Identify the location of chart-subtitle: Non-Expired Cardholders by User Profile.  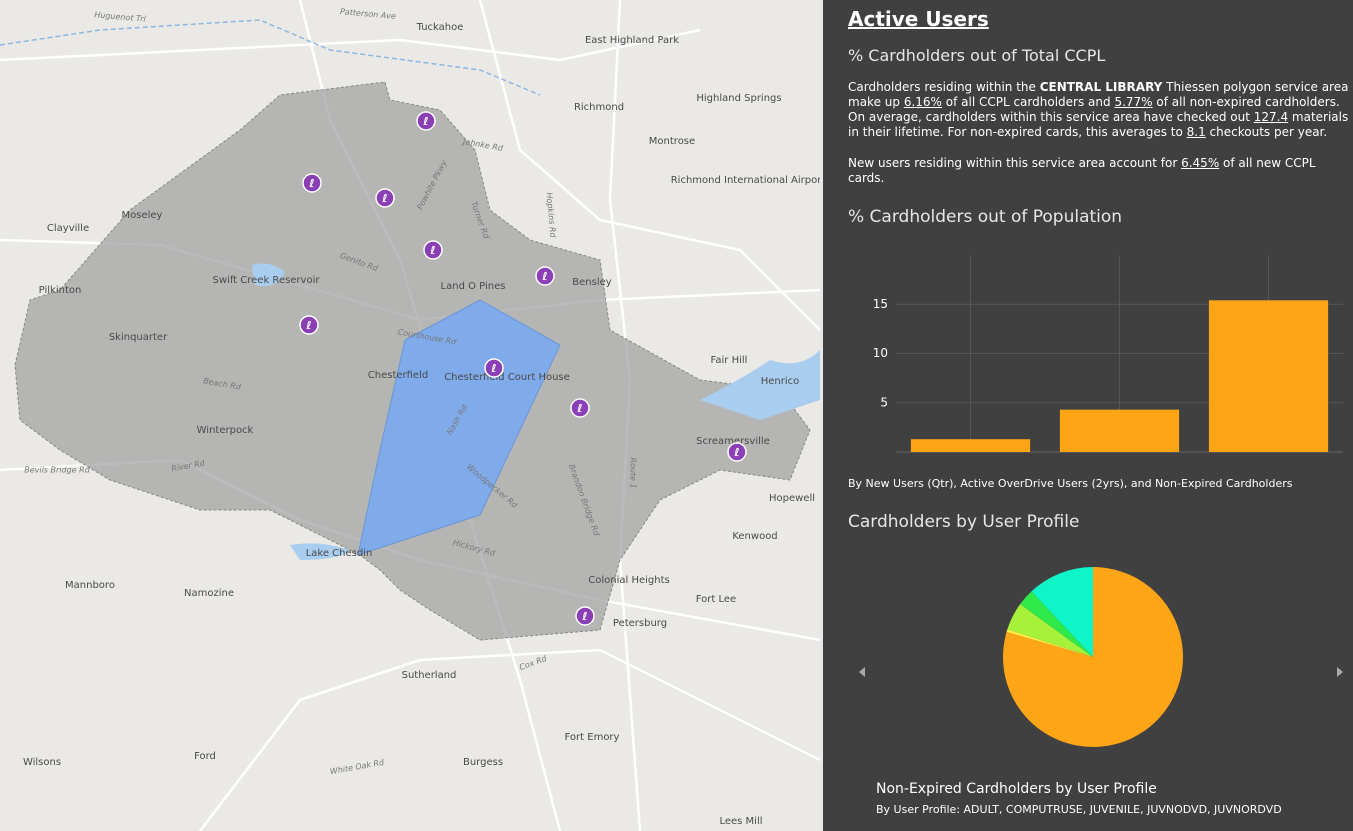
(1016, 789).